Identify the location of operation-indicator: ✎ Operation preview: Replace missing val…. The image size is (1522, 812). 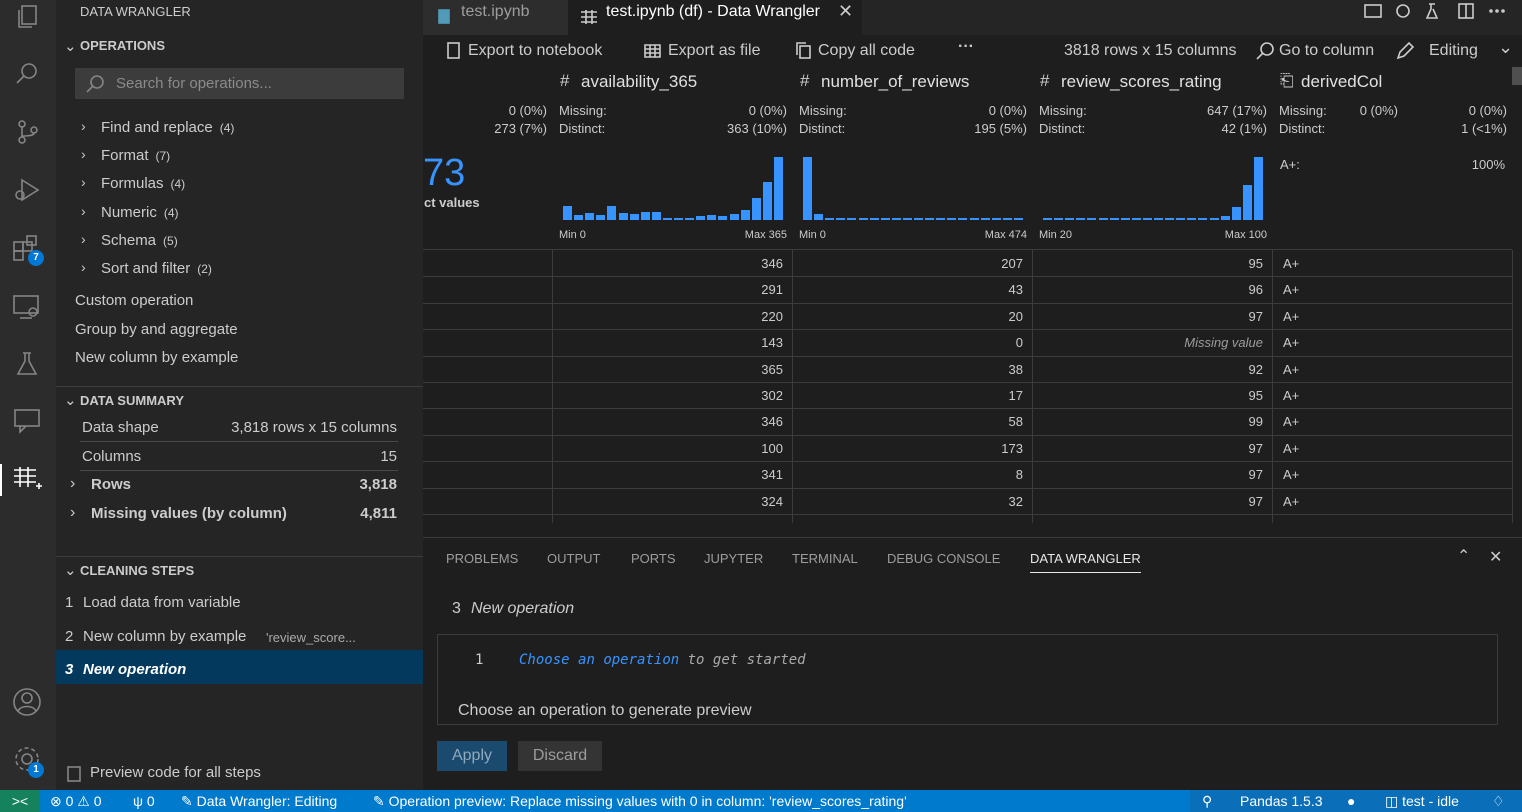
(640, 801).